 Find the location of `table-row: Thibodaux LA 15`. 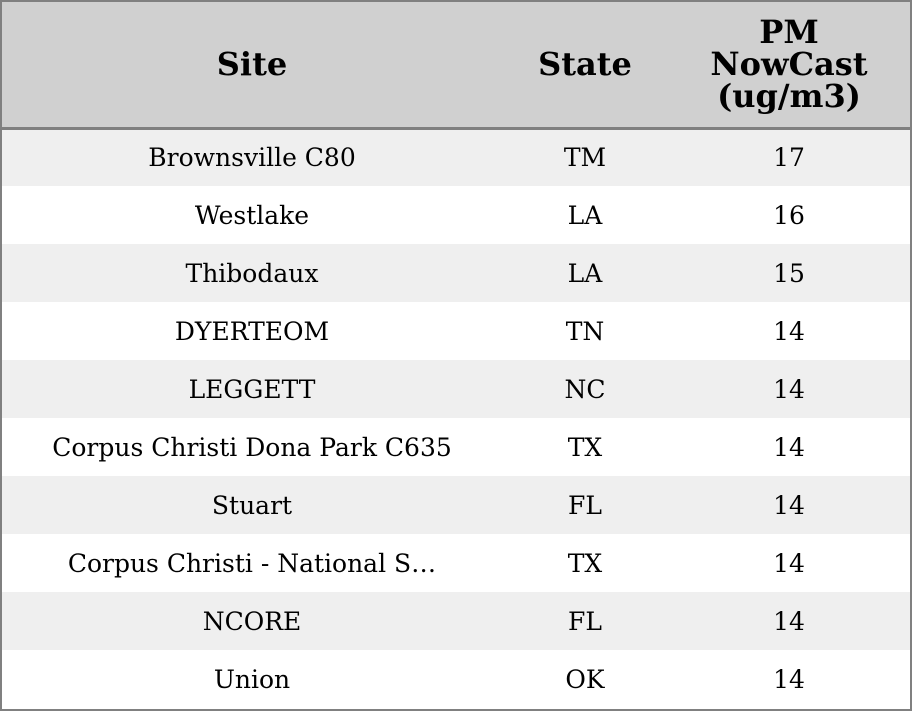

table-row: Thibodaux LA 15 is located at coordinates (456, 273).